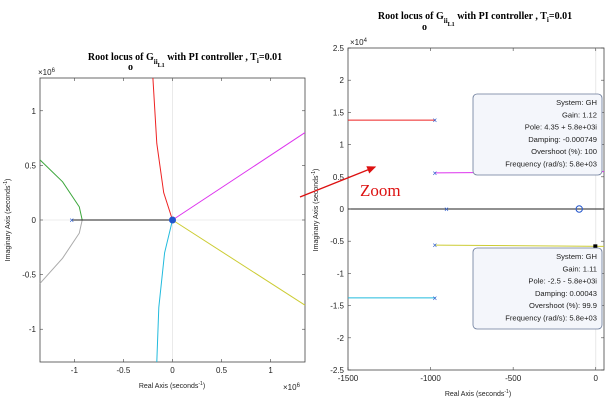 This screenshot has height=401, width=613. What do you see at coordinates (71, 220) in the screenshot?
I see `left-pole-marker: ×` at bounding box center [71, 220].